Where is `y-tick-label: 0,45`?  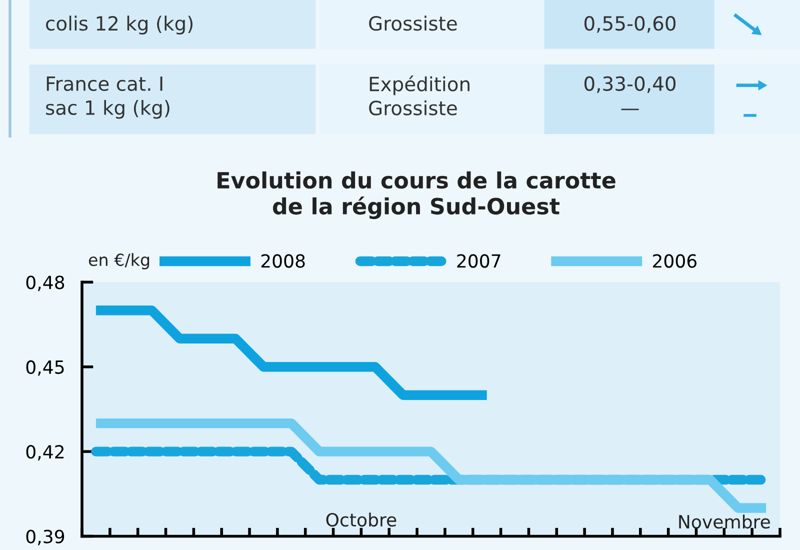 y-tick-label: 0,45 is located at coordinates (45, 368).